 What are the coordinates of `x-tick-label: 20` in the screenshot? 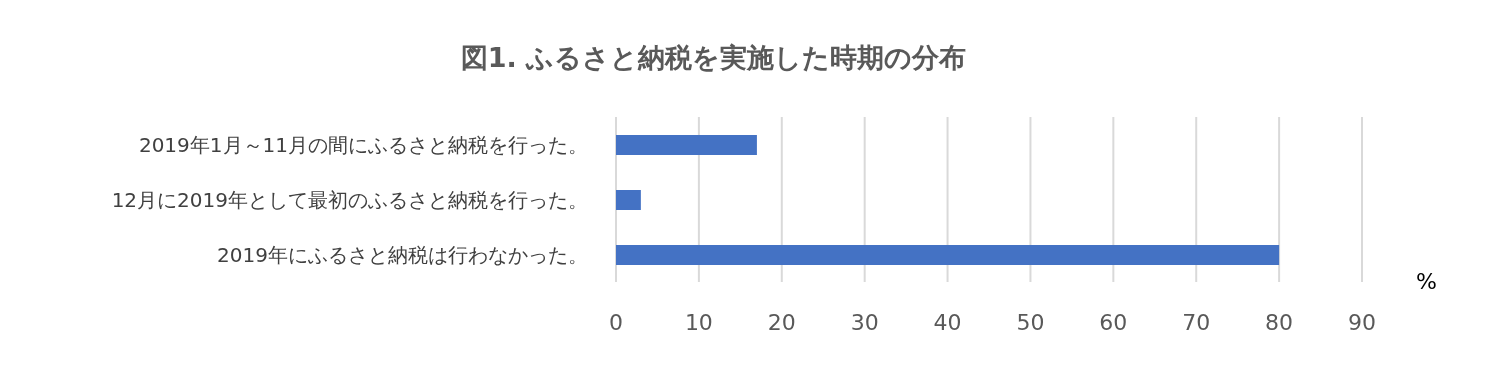 It's located at (781, 322).